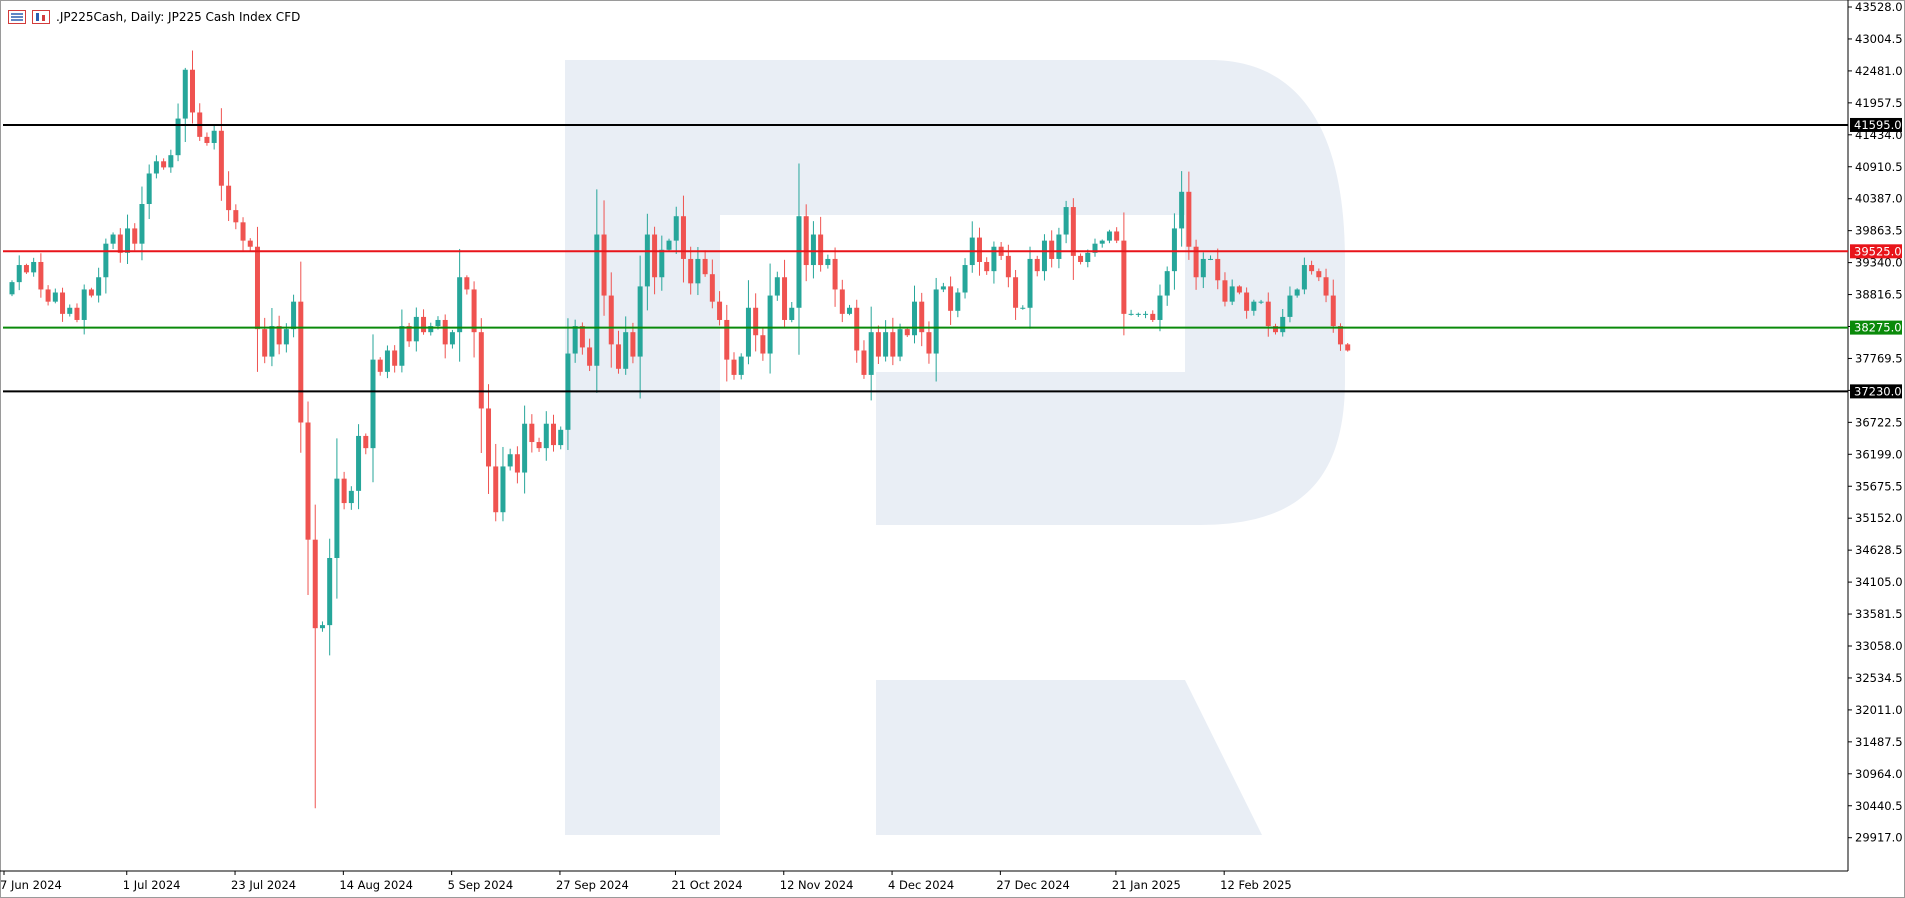 Image resolution: width=1905 pixels, height=898 pixels. What do you see at coordinates (1879, 454) in the screenshot?
I see `y-tick-label: 36199.0` at bounding box center [1879, 454].